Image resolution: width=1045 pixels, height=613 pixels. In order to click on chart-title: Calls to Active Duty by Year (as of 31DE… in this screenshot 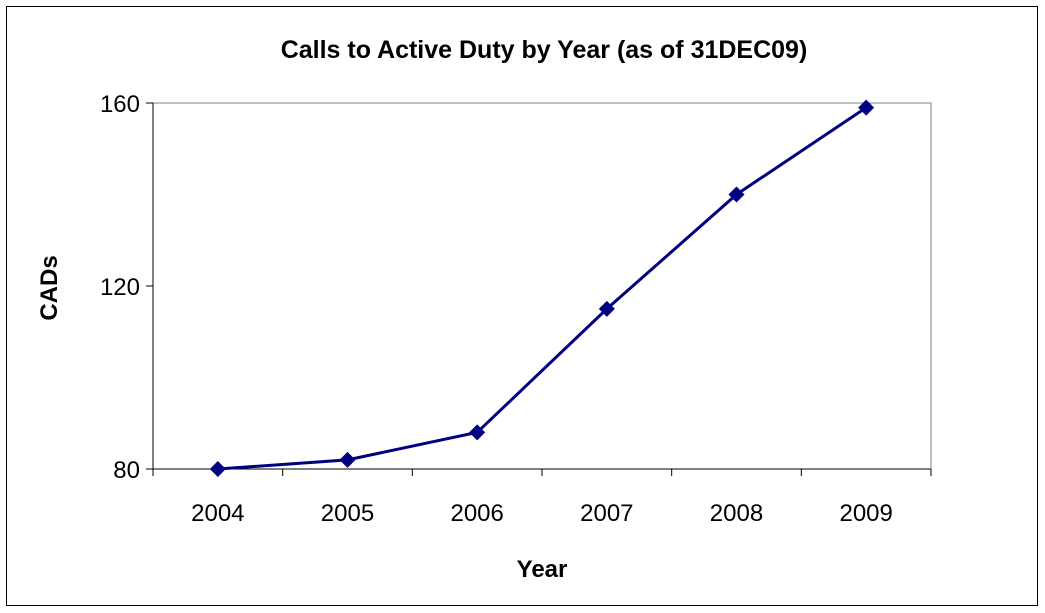, I will do `click(544, 50)`.